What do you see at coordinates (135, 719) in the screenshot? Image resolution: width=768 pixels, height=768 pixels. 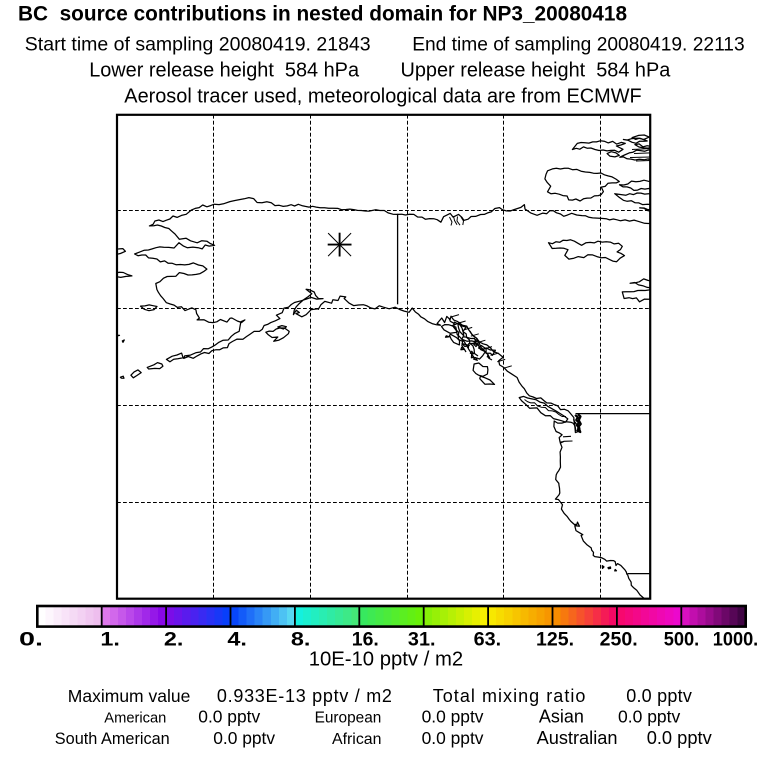 I see `svg-text: American` at bounding box center [135, 719].